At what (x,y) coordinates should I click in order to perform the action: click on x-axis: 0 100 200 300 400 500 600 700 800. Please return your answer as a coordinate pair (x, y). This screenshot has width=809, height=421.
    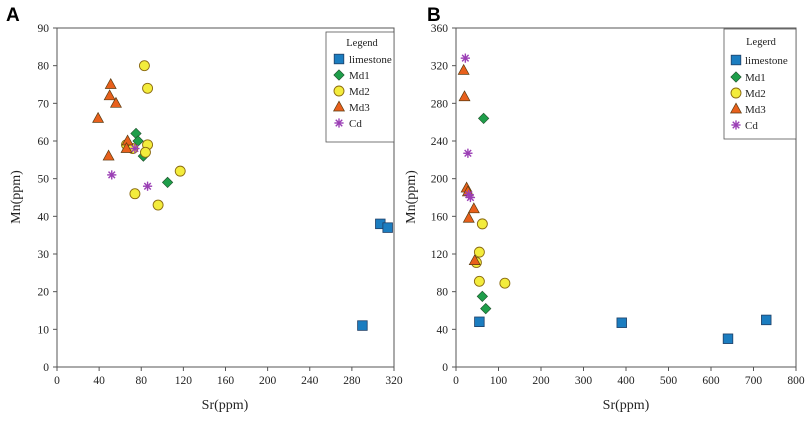
    Looking at the image, I should click on (629, 377).